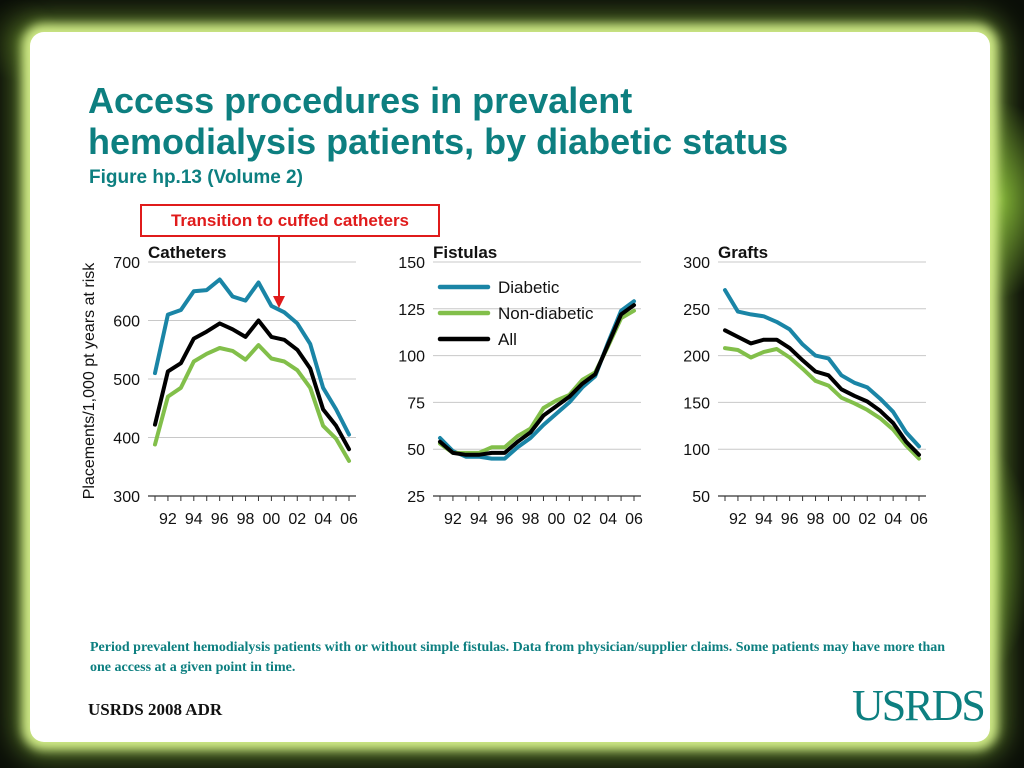 Image resolution: width=1024 pixels, height=768 pixels. Describe the element at coordinates (696, 310) in the screenshot. I see `y-tick-label: 250` at that location.